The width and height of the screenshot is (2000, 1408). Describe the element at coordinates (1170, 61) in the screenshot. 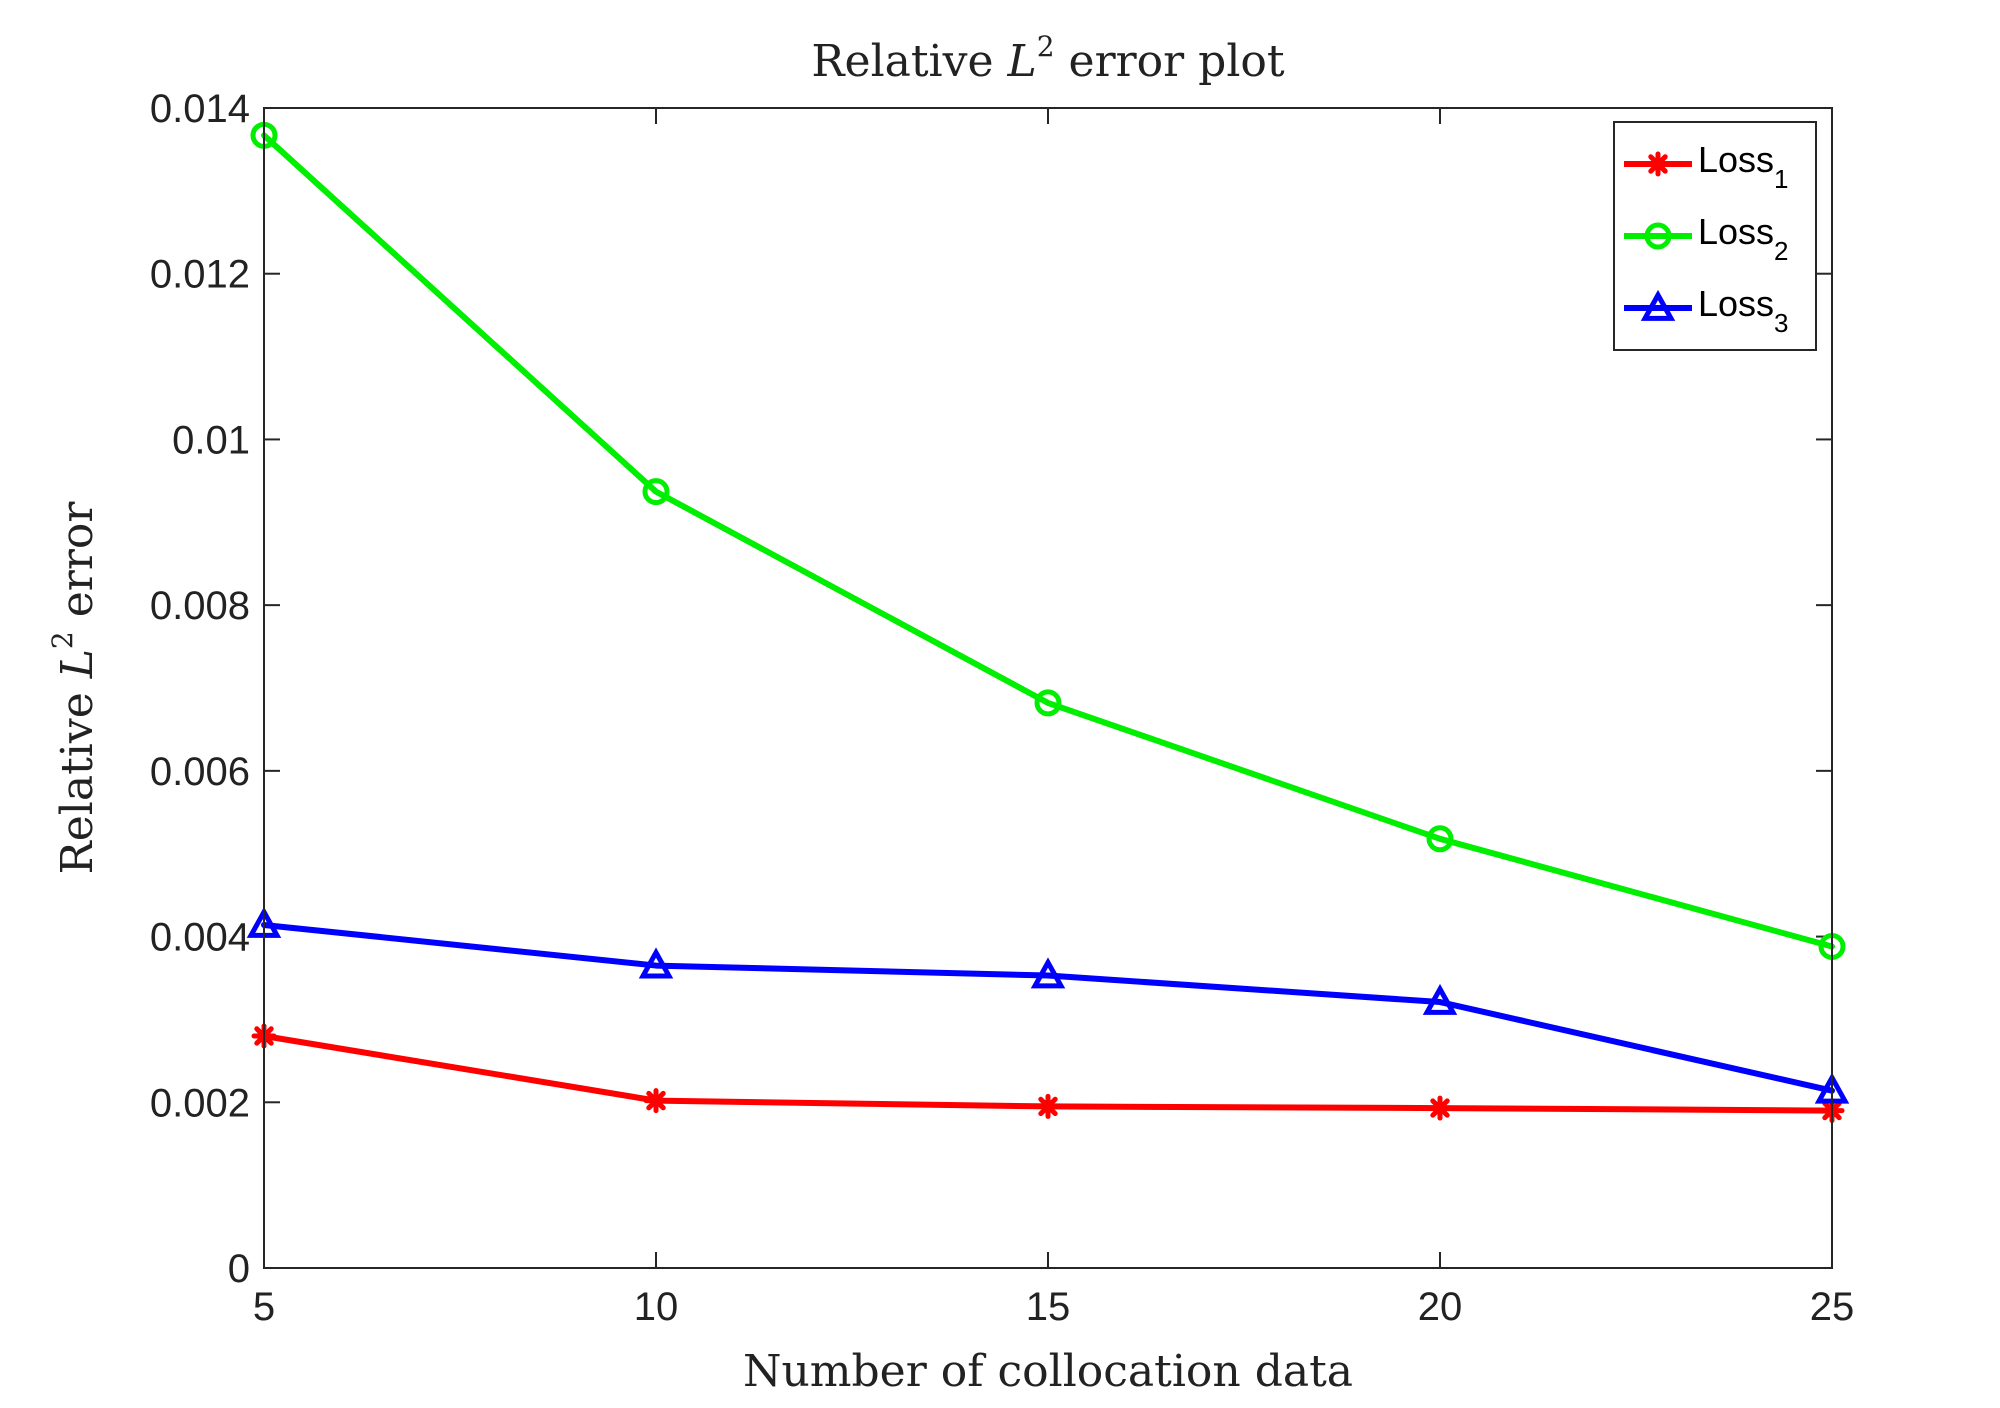

I see `chart-title-suffix: error plot` at that location.